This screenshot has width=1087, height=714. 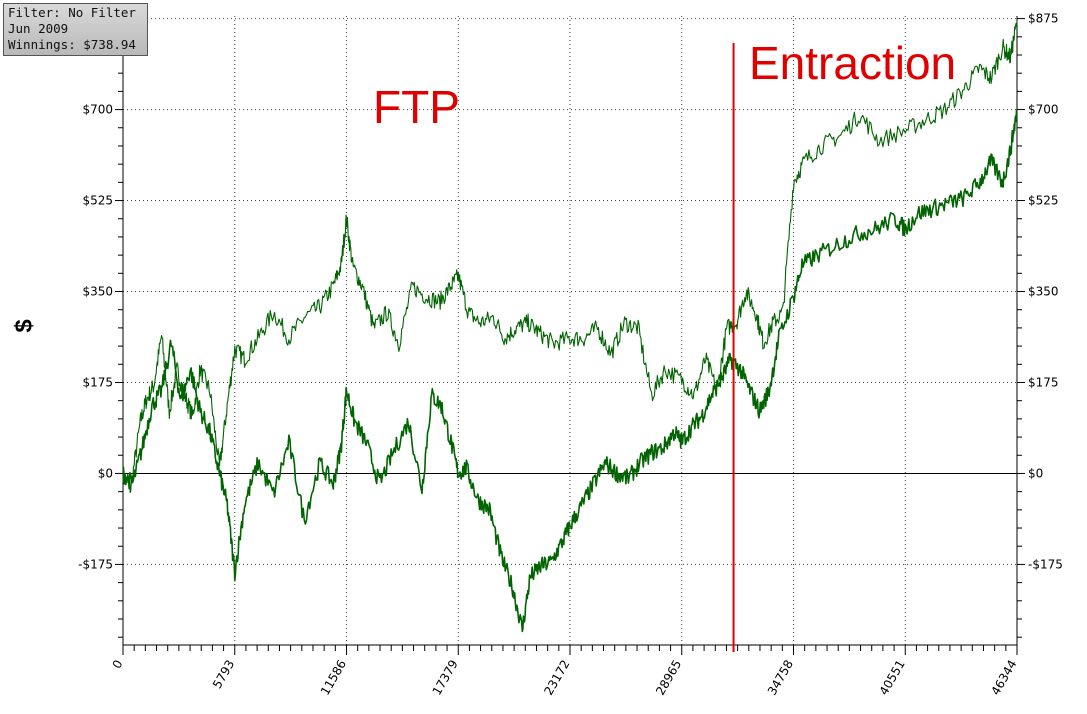 What do you see at coordinates (1043, 382) in the screenshot?
I see `y-tick-label-right: $175` at bounding box center [1043, 382].